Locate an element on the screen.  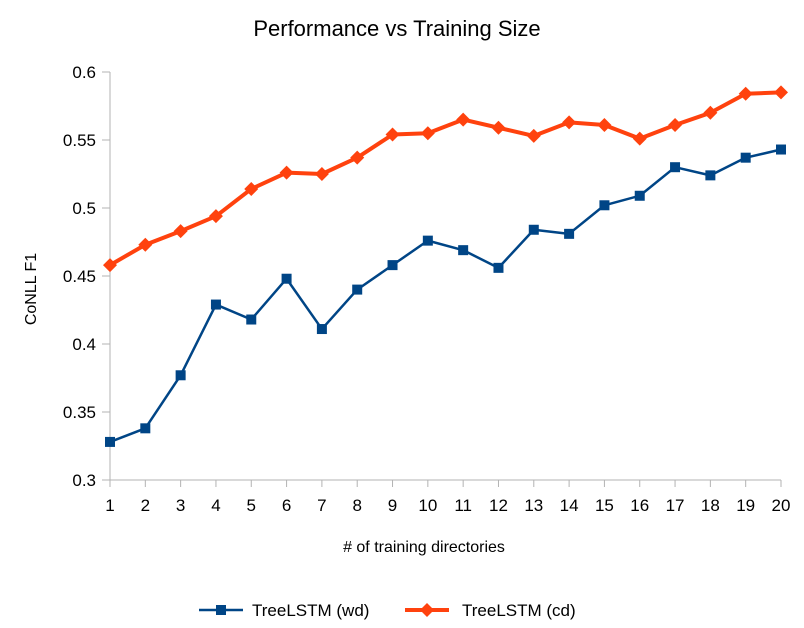
x-axis-title: # of training directories is located at coordinates (424, 547).